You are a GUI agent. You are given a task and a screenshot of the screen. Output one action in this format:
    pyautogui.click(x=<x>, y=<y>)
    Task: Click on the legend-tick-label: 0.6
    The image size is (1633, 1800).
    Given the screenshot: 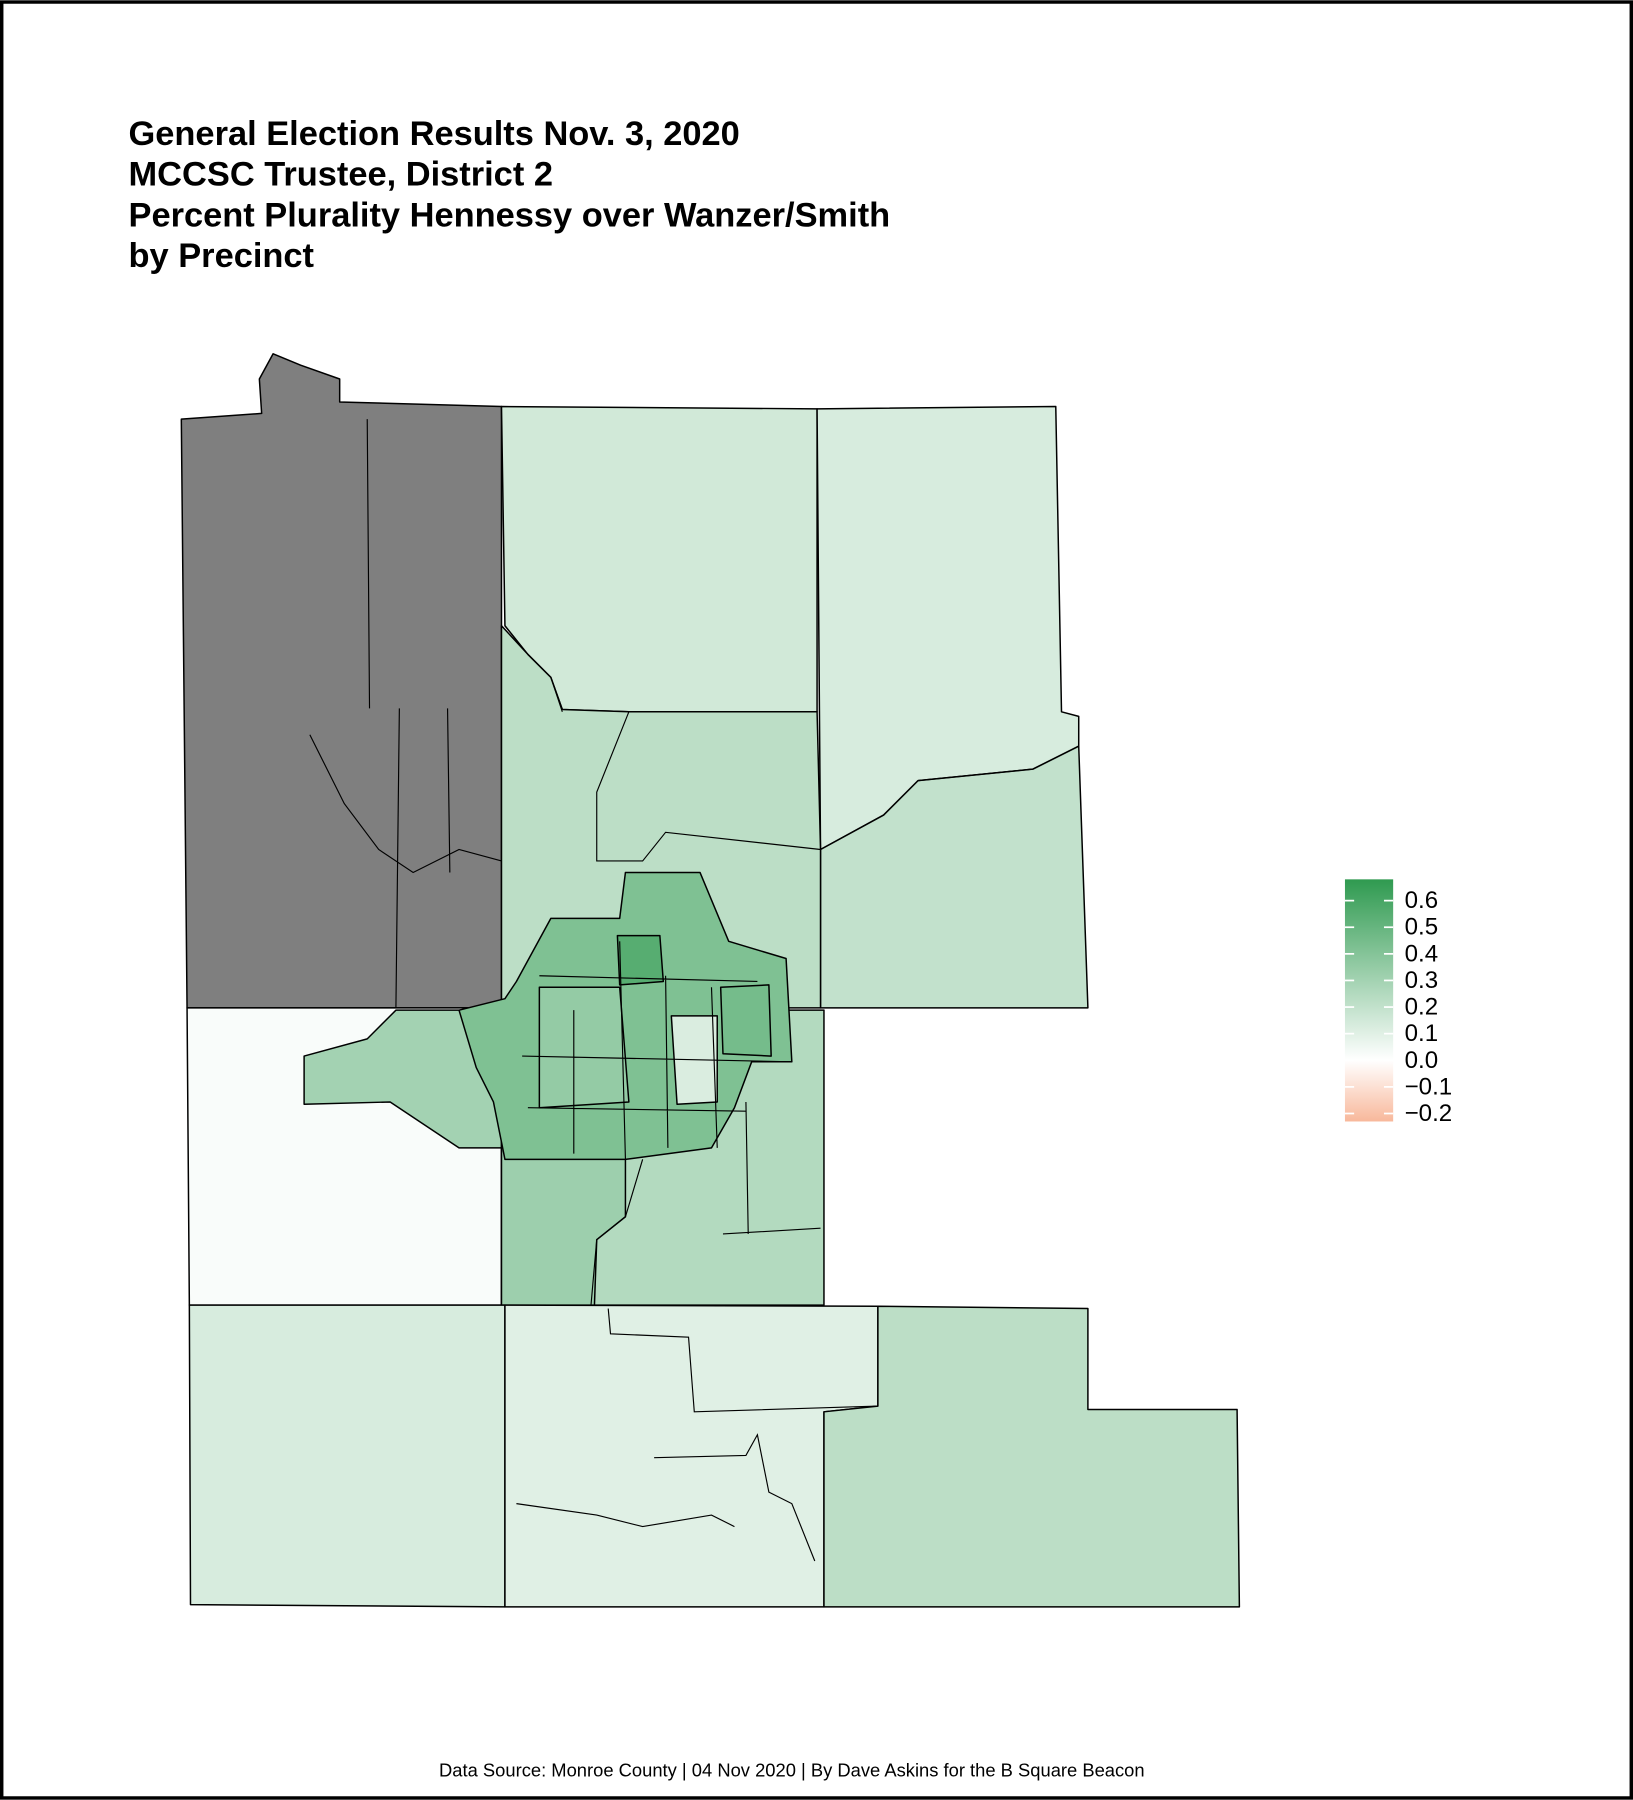 What is the action you would take?
    pyautogui.click(x=1421, y=900)
    